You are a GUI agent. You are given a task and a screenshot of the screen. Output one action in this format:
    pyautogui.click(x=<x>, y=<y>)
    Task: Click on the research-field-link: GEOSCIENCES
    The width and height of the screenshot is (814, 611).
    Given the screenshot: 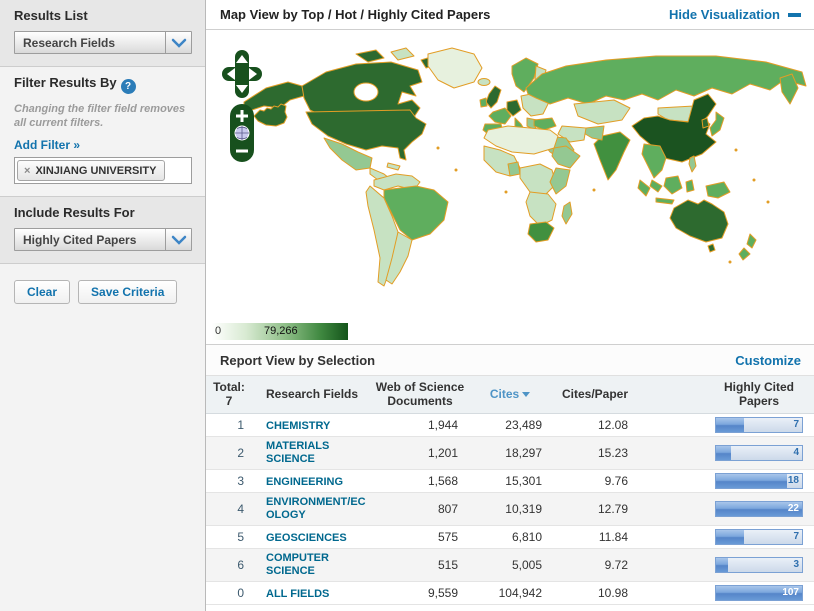 What is the action you would take?
    pyautogui.click(x=306, y=537)
    